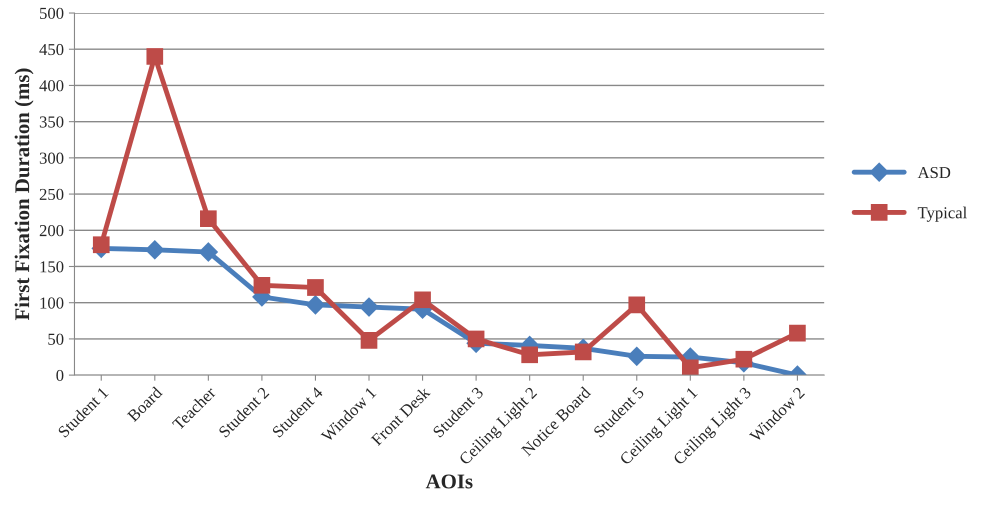  I want to click on y-tick-label: 0, so click(60, 376).